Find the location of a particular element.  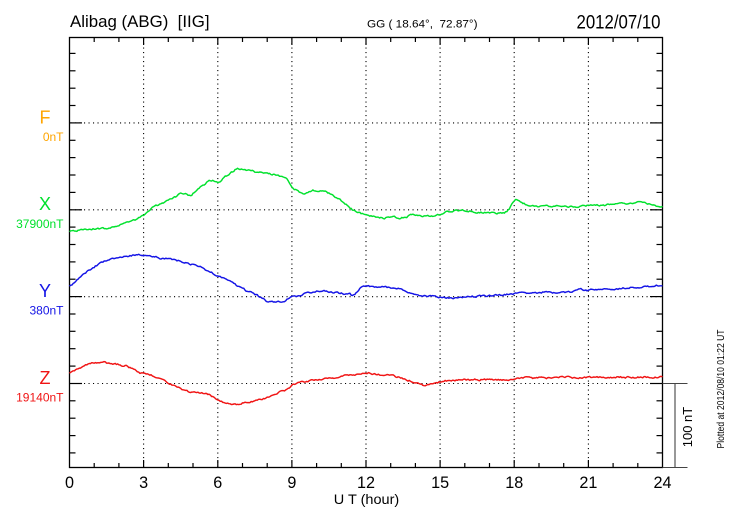

svg-text: 19140nT is located at coordinates (40, 398).